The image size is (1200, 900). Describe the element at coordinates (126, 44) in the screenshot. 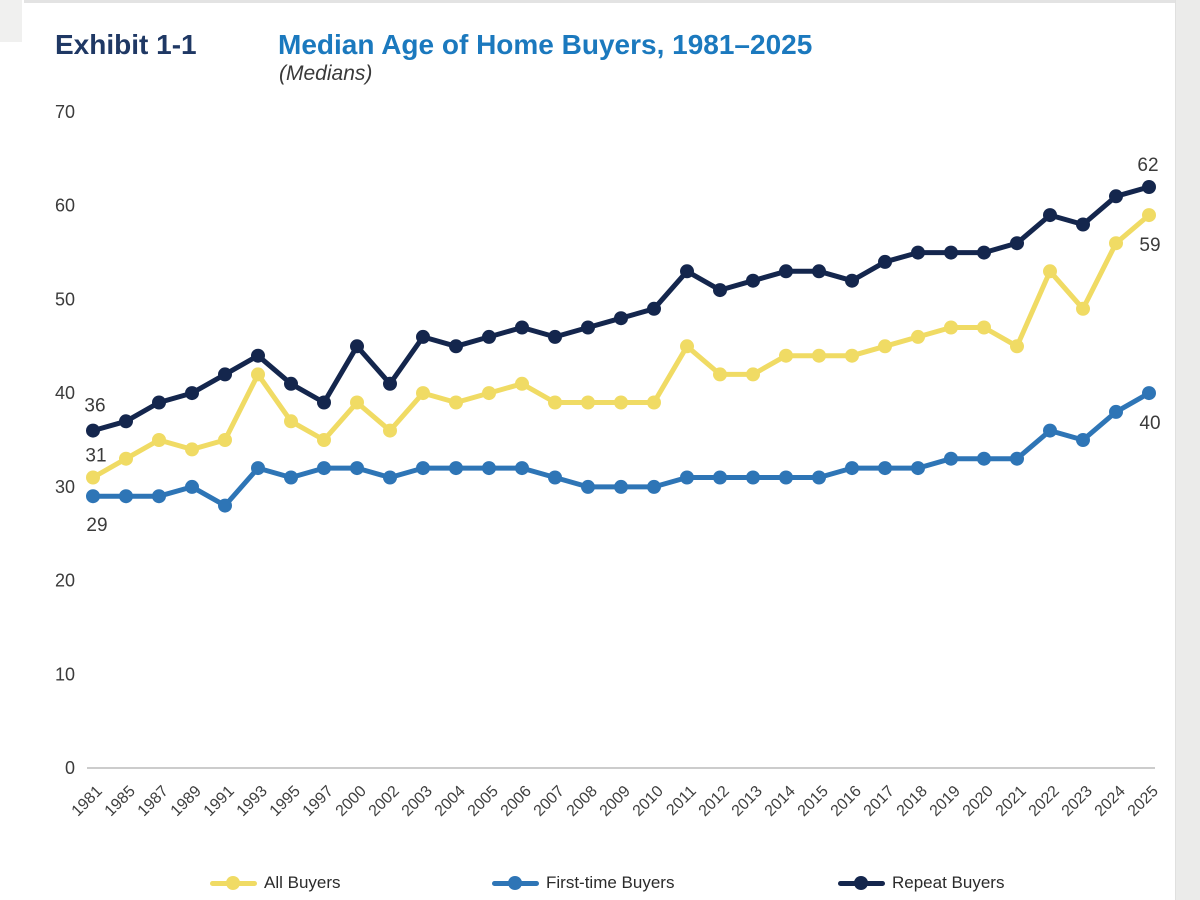

I see `exhibit-label: Exhibit 1-1` at that location.